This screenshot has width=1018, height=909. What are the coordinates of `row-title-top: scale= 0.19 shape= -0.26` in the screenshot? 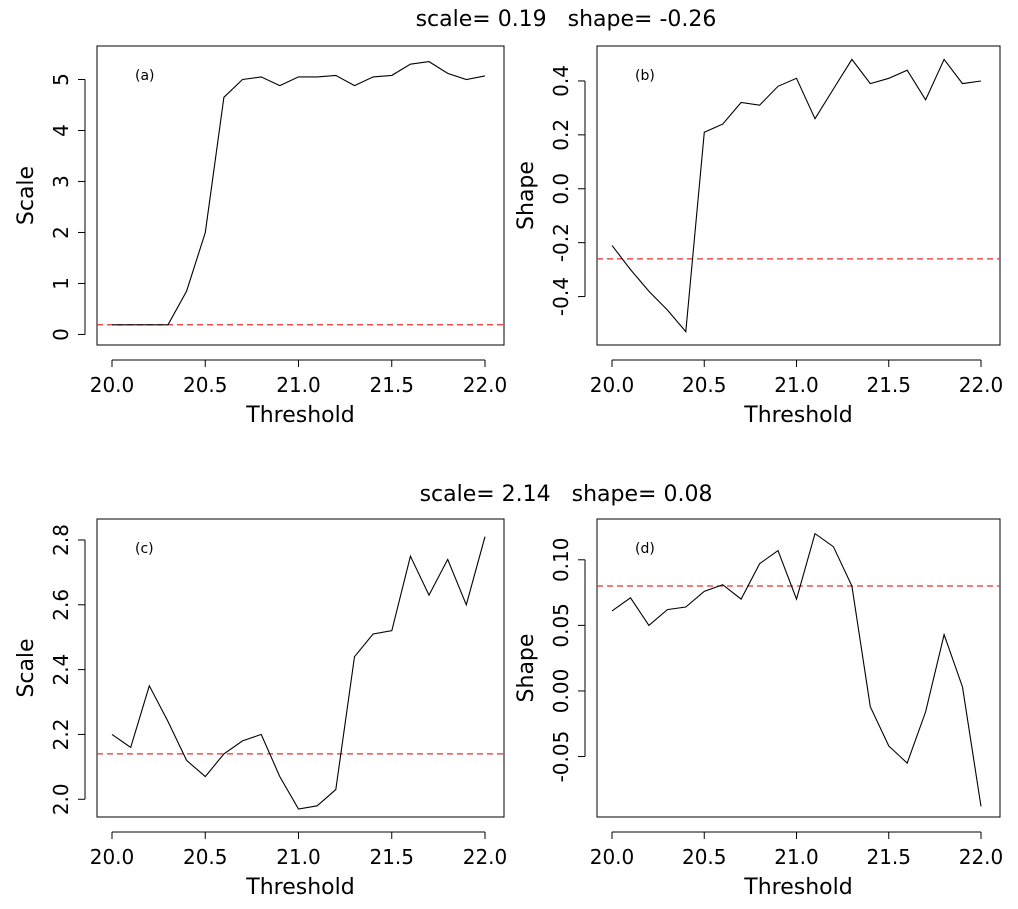 It's located at (566, 19).